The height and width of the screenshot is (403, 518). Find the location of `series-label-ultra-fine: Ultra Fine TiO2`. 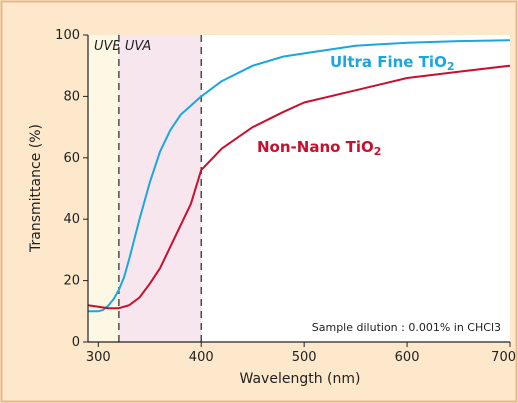

series-label-ultra-fine: Ultra Fine TiO2 is located at coordinates (392, 63).